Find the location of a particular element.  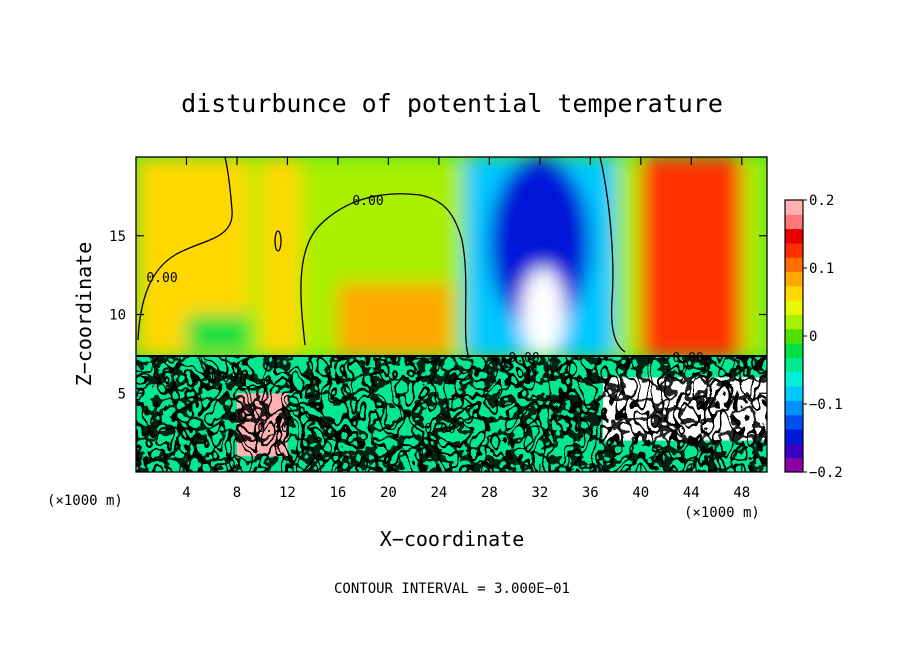

x-tick-label: 28 is located at coordinates (489, 493).